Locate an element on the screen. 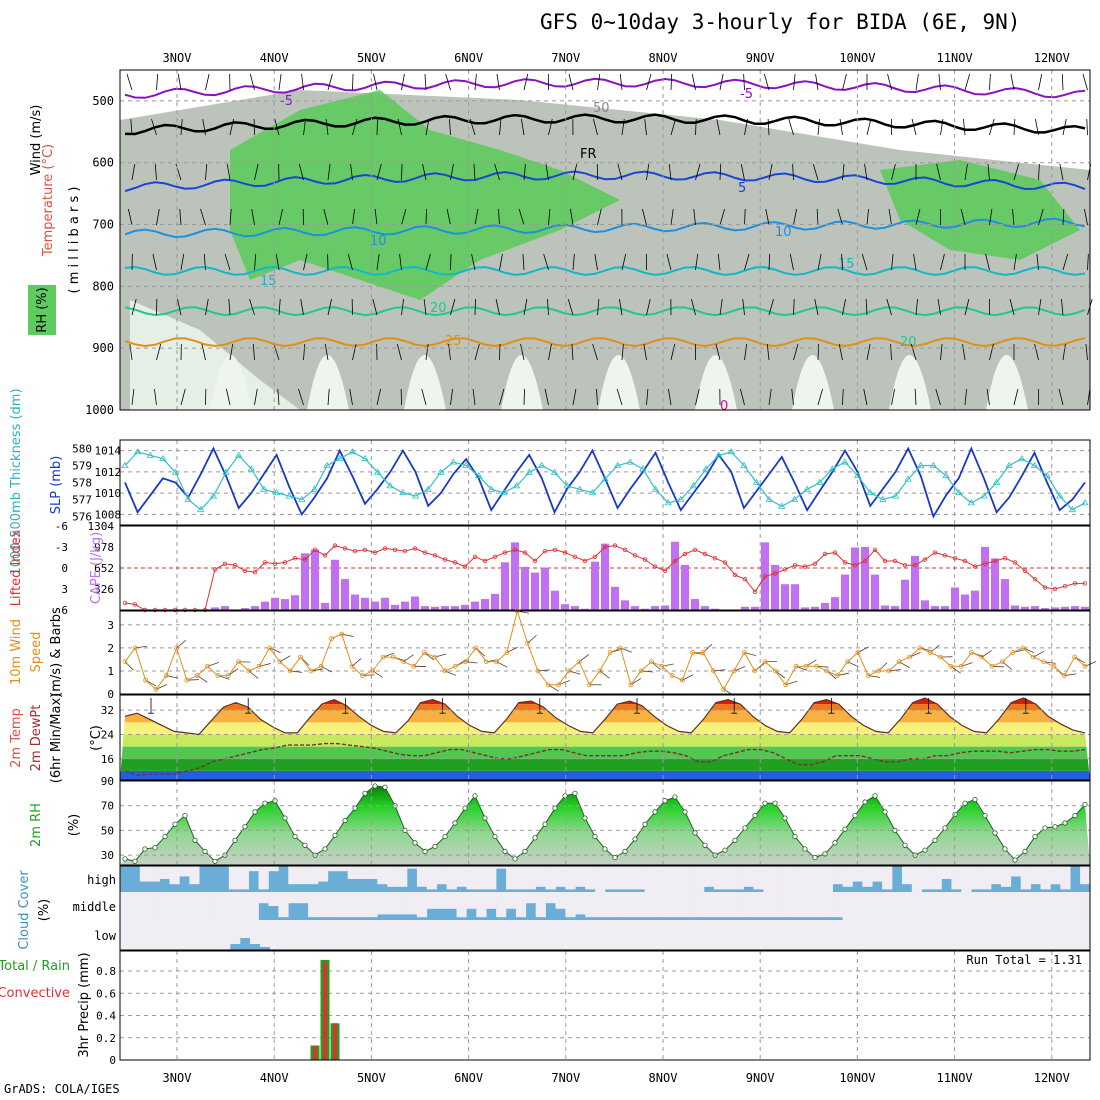 This screenshot has width=1100, height=1100. isotherm--5 is located at coordinates (605, 88).